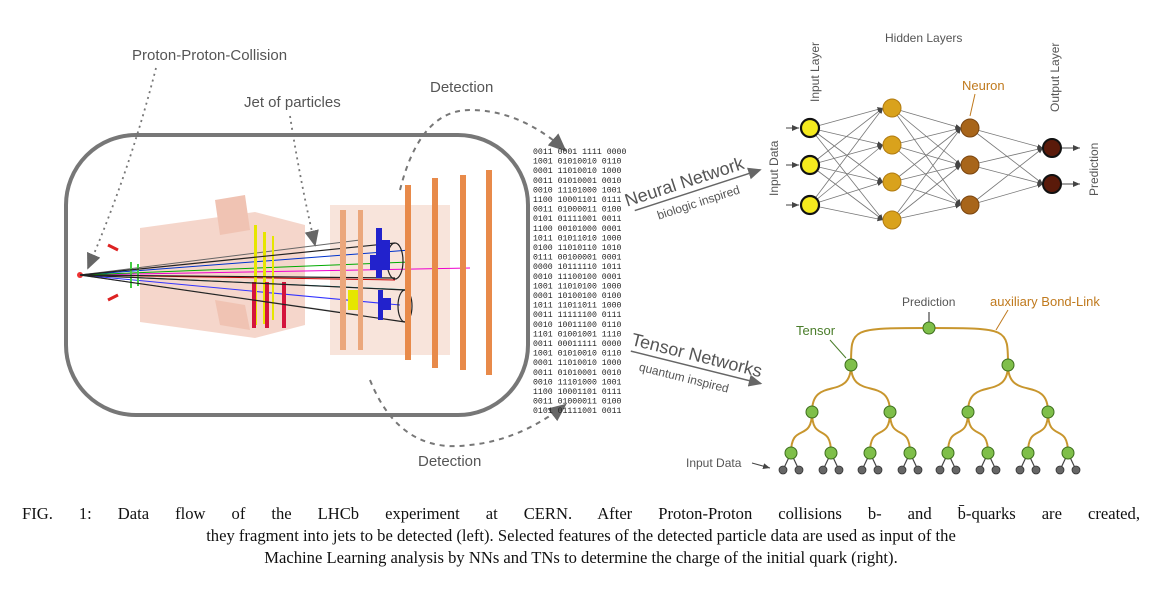 This screenshot has width=1159, height=590. What do you see at coordinates (1094, 169) in the screenshot?
I see `prediction-nn-label: Prediction` at bounding box center [1094, 169].